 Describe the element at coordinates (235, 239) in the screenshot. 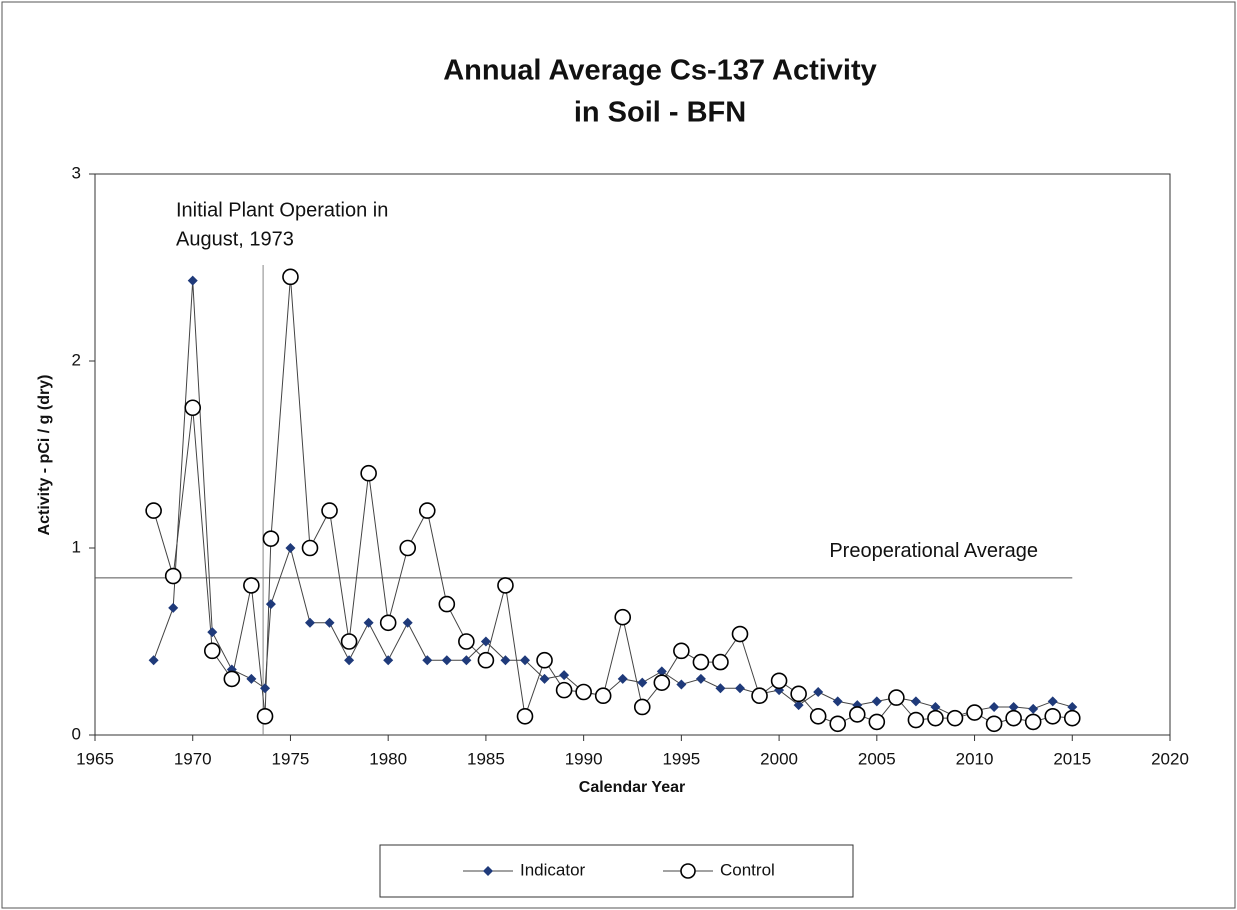

I see `event-label: August, 1973` at that location.